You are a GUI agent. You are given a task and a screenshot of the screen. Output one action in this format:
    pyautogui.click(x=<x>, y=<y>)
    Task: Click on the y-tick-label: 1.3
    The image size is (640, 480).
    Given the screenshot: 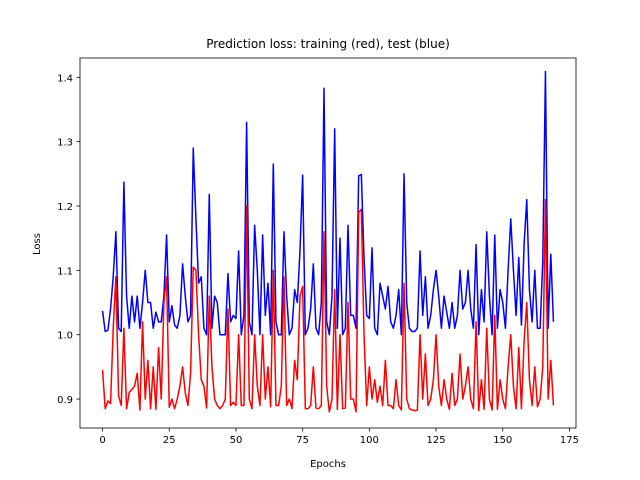 What is the action you would take?
    pyautogui.click(x=65, y=143)
    